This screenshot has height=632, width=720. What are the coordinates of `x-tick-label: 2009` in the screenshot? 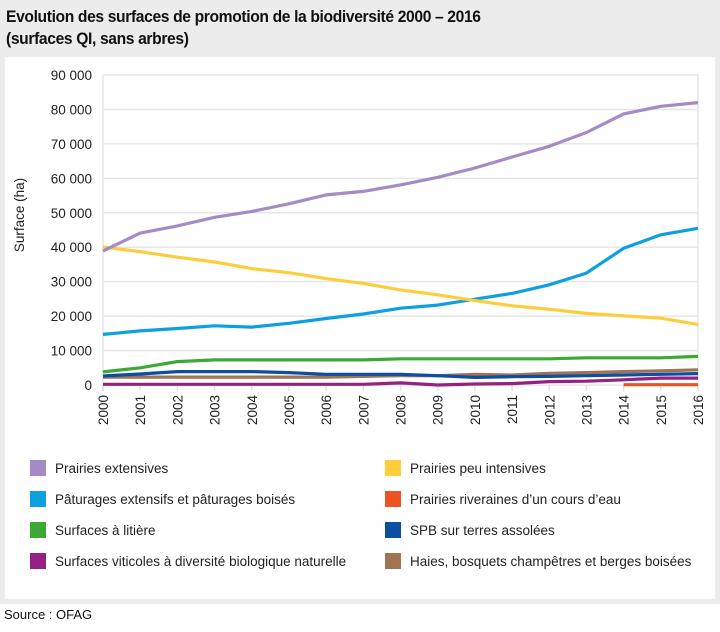 It's located at (438, 410).